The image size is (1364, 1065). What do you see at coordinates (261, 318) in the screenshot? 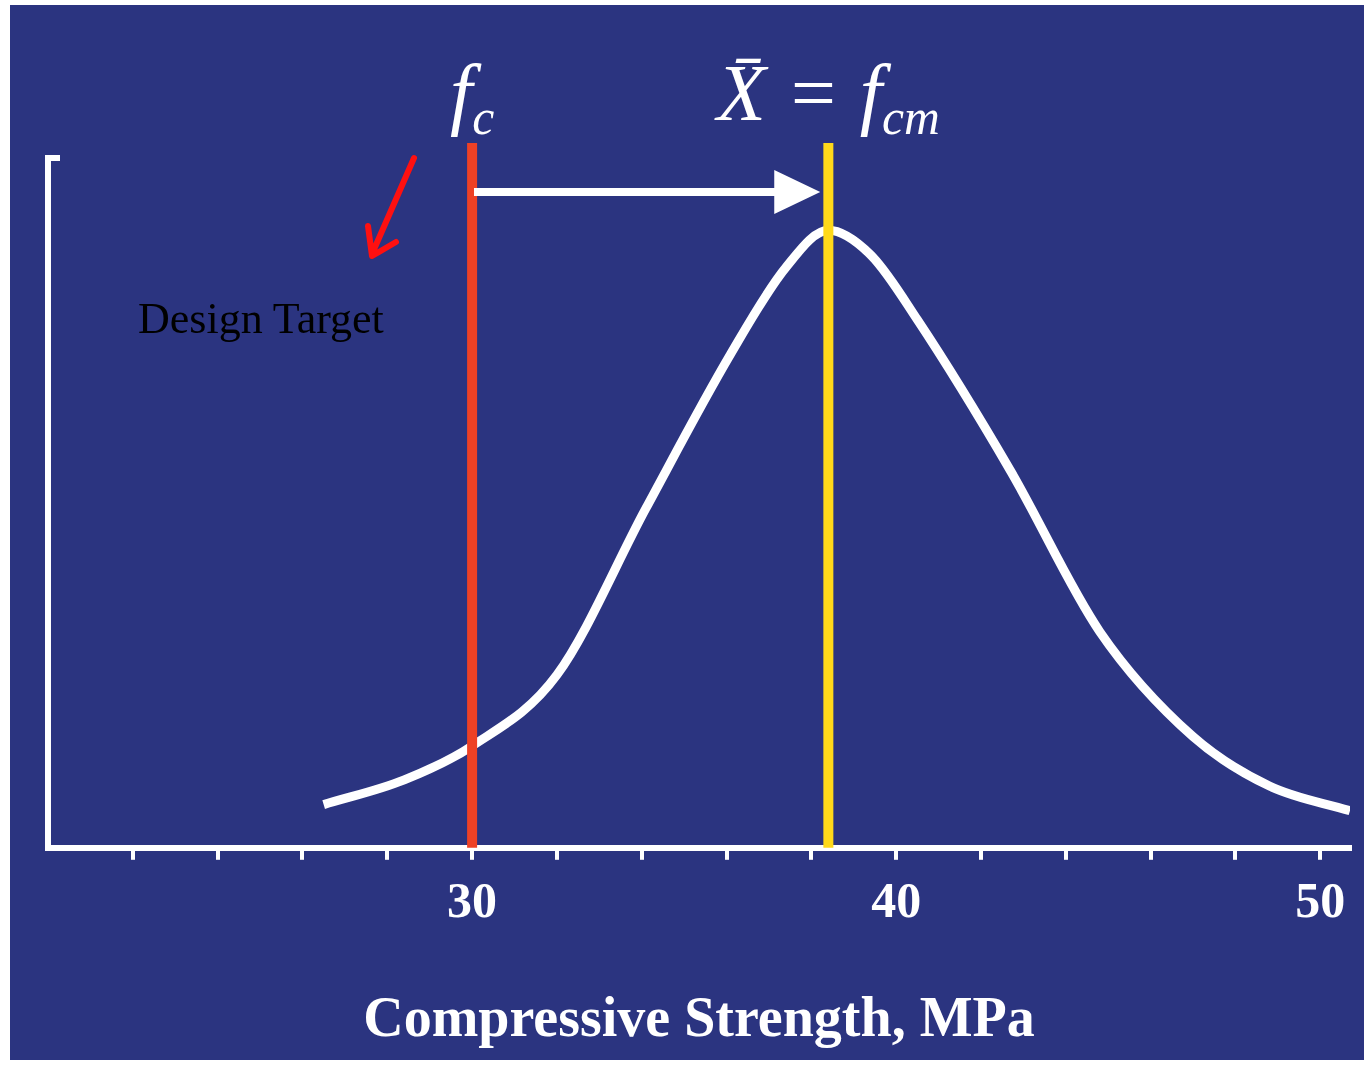
I see `annotation: Design Target` at bounding box center [261, 318].